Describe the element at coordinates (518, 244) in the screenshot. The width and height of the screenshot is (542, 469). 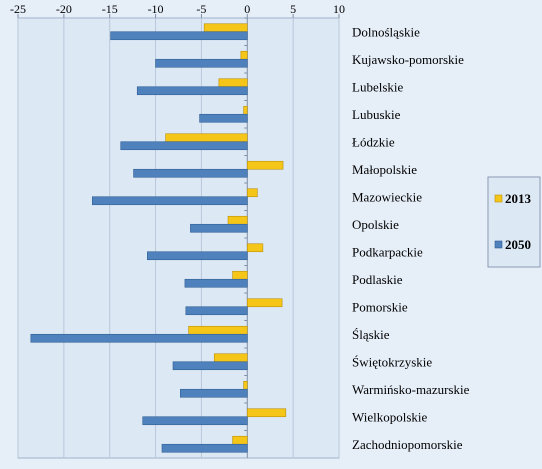
I see `legend-label: 2050` at that location.